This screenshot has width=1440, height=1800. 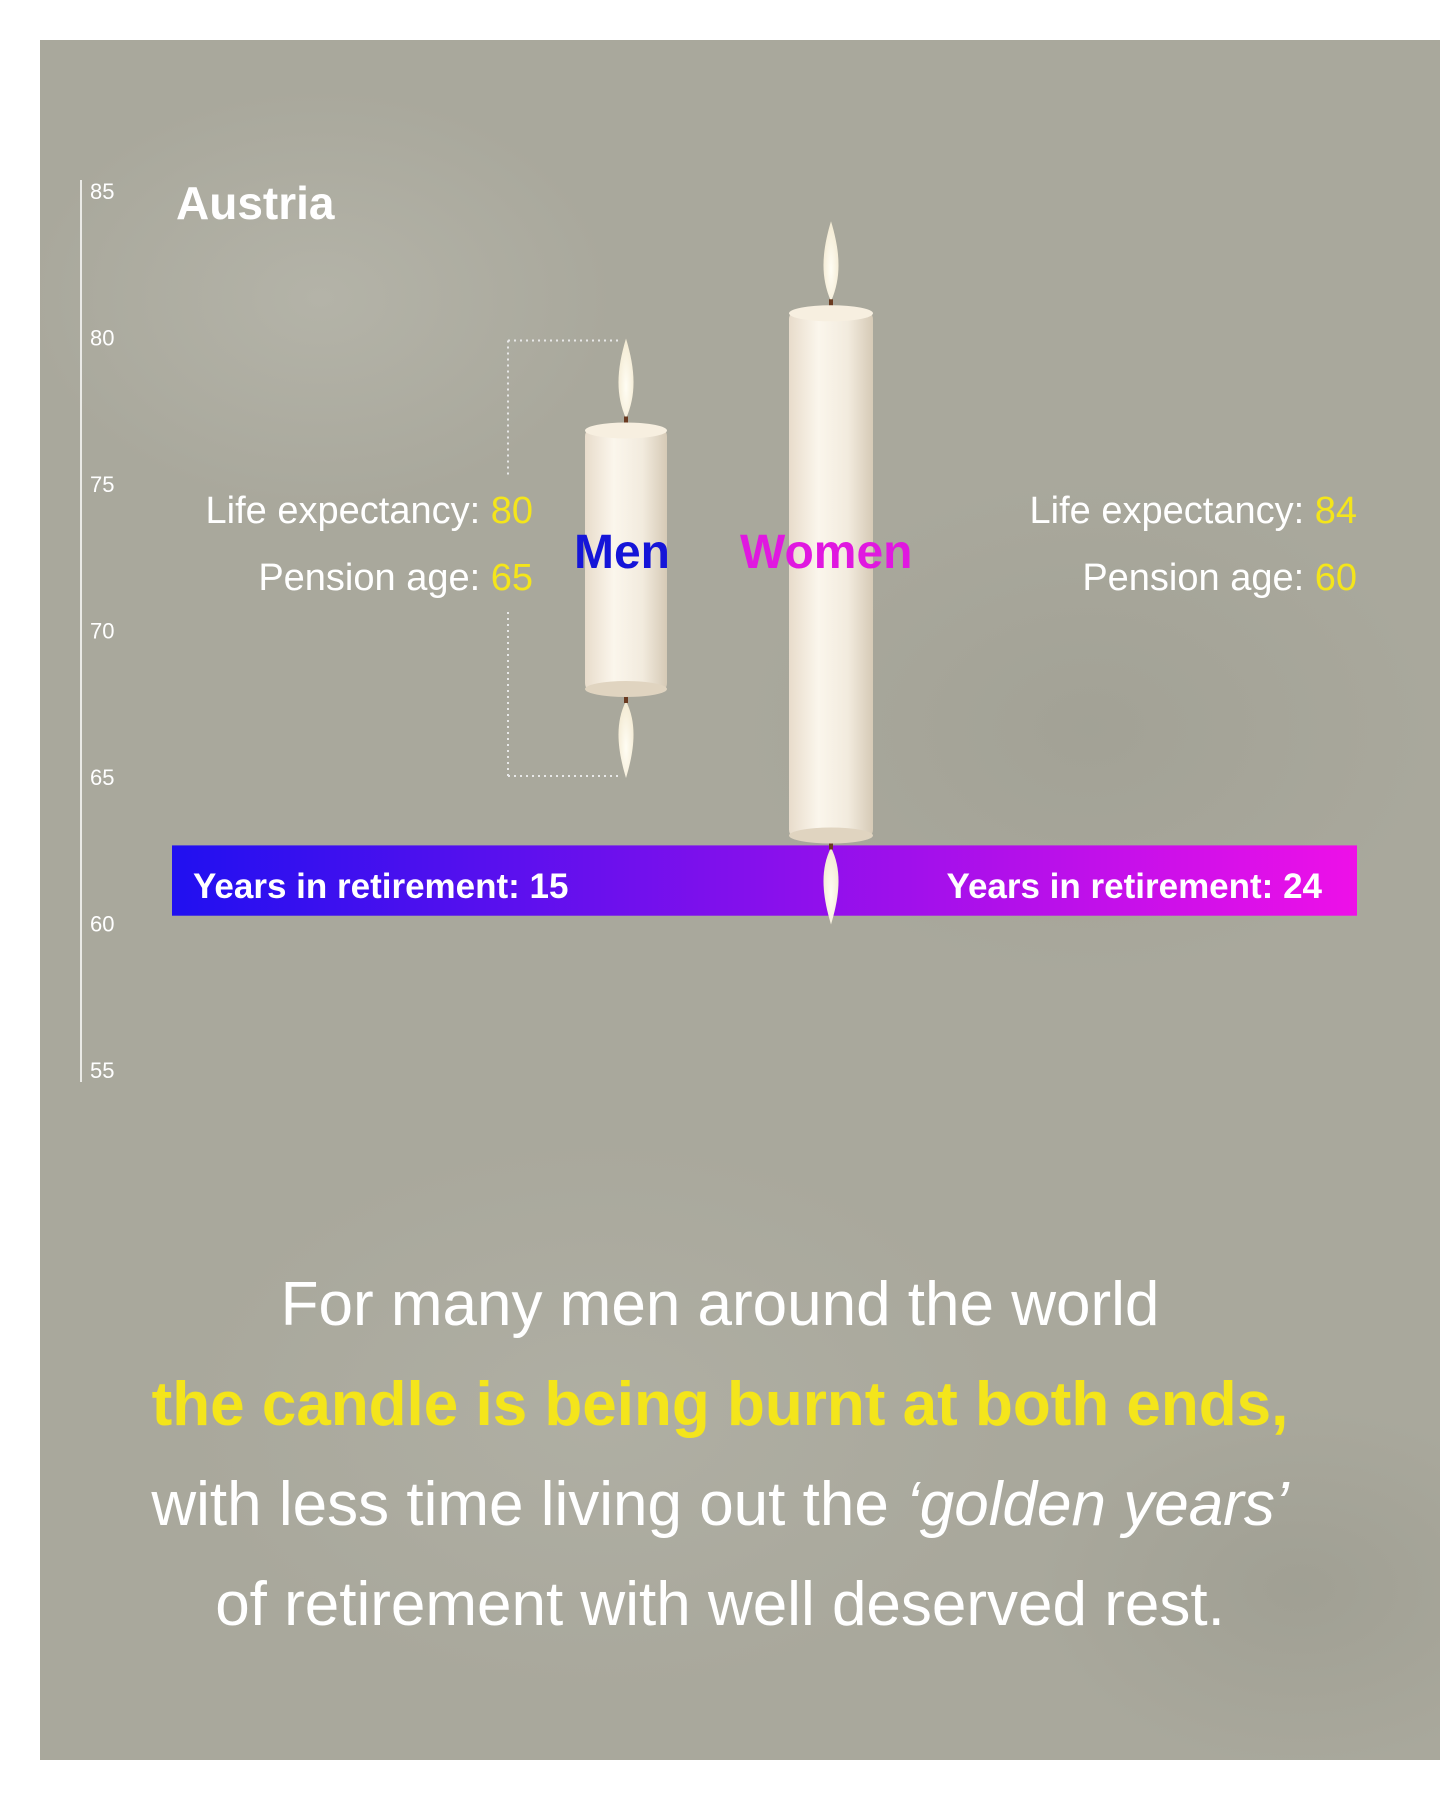 What do you see at coordinates (102, 484) in the screenshot?
I see `y-tick-label: 75` at bounding box center [102, 484].